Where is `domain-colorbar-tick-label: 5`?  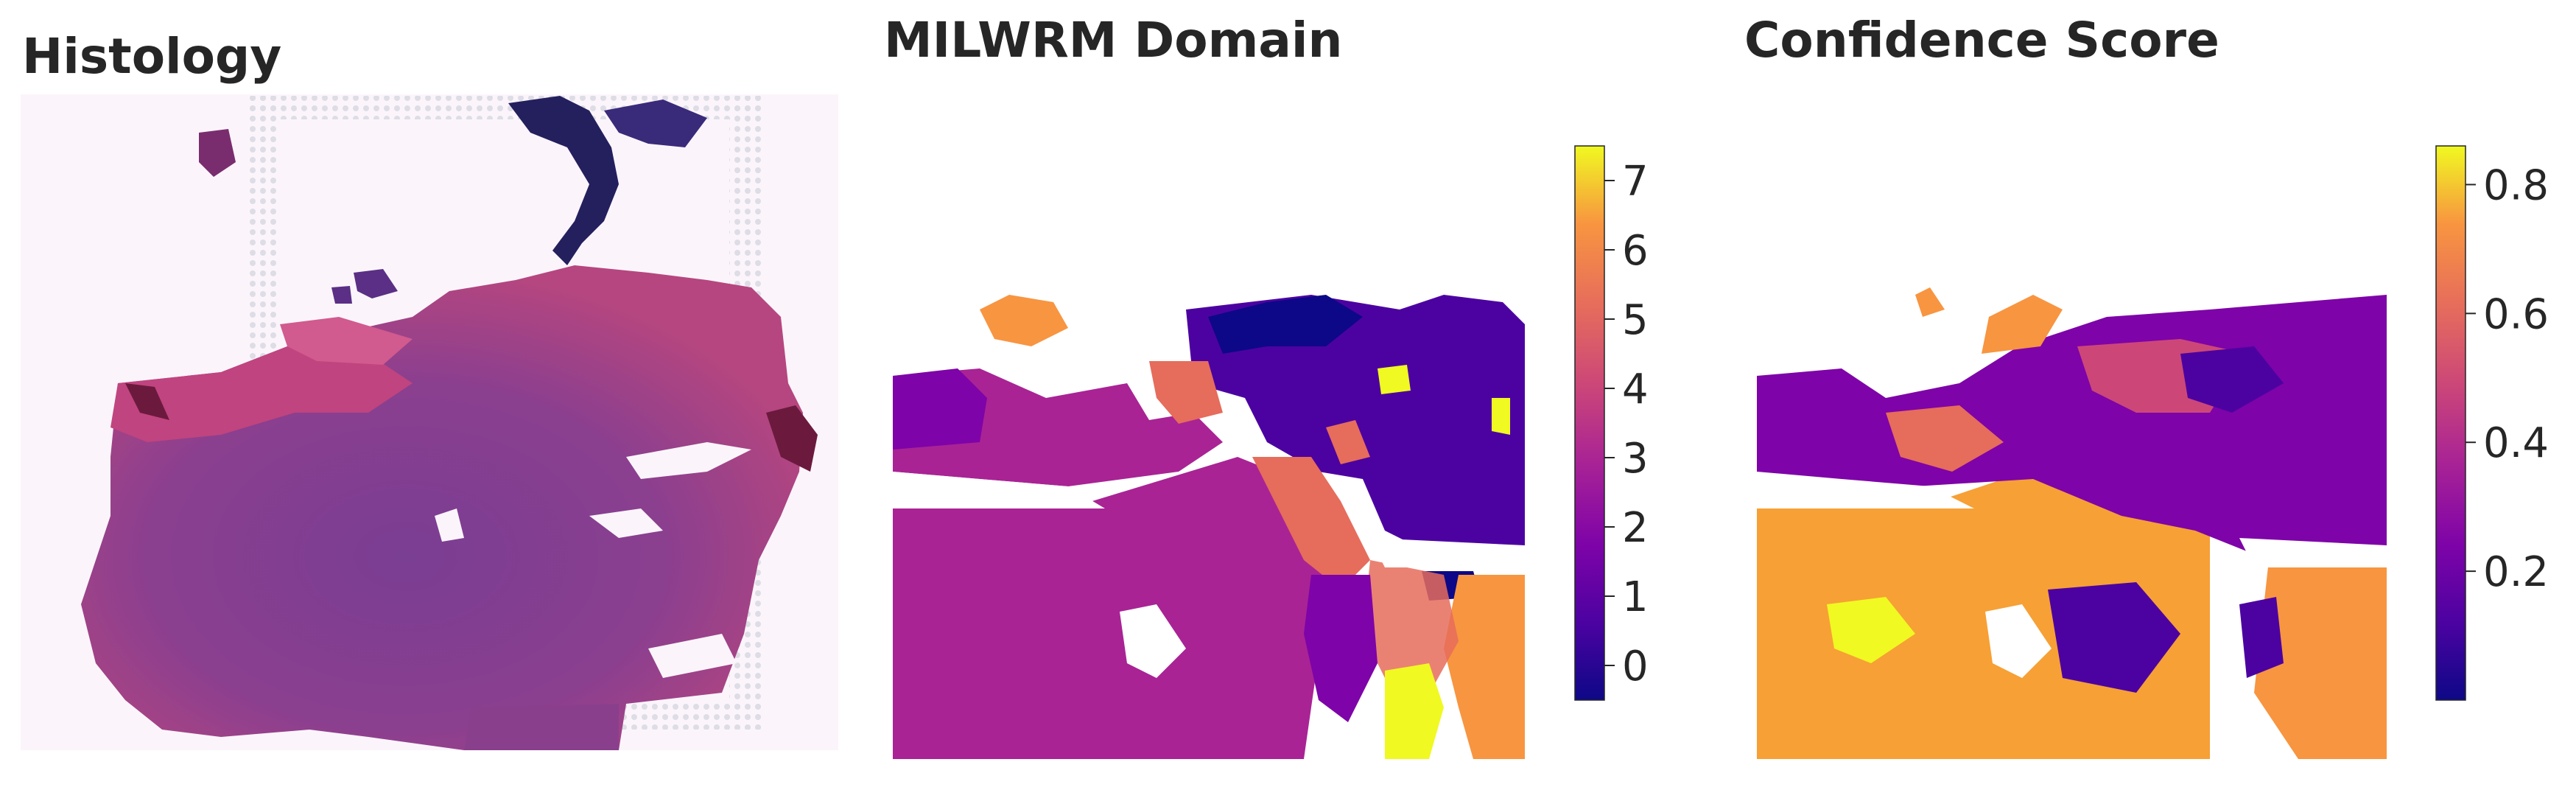
domain-colorbar-tick-label: 5 is located at coordinates (1635, 320).